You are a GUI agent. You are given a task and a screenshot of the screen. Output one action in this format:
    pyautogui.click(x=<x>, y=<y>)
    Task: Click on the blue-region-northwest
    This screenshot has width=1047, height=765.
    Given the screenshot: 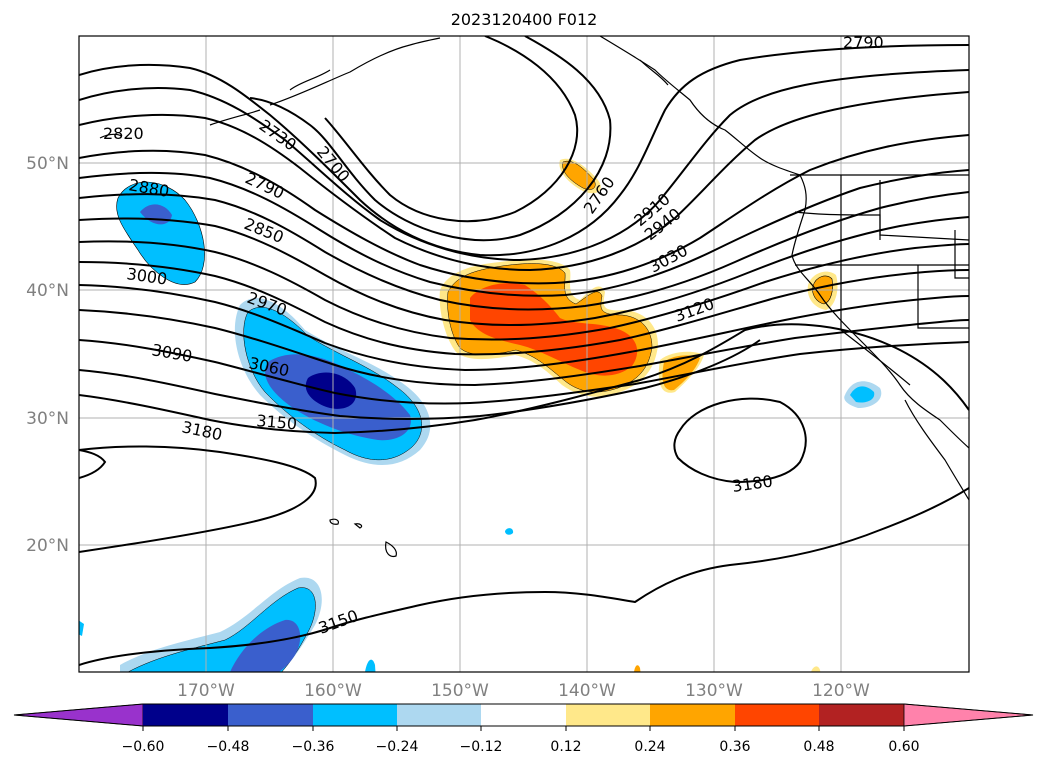 What is the action you would take?
    pyautogui.click(x=160, y=233)
    